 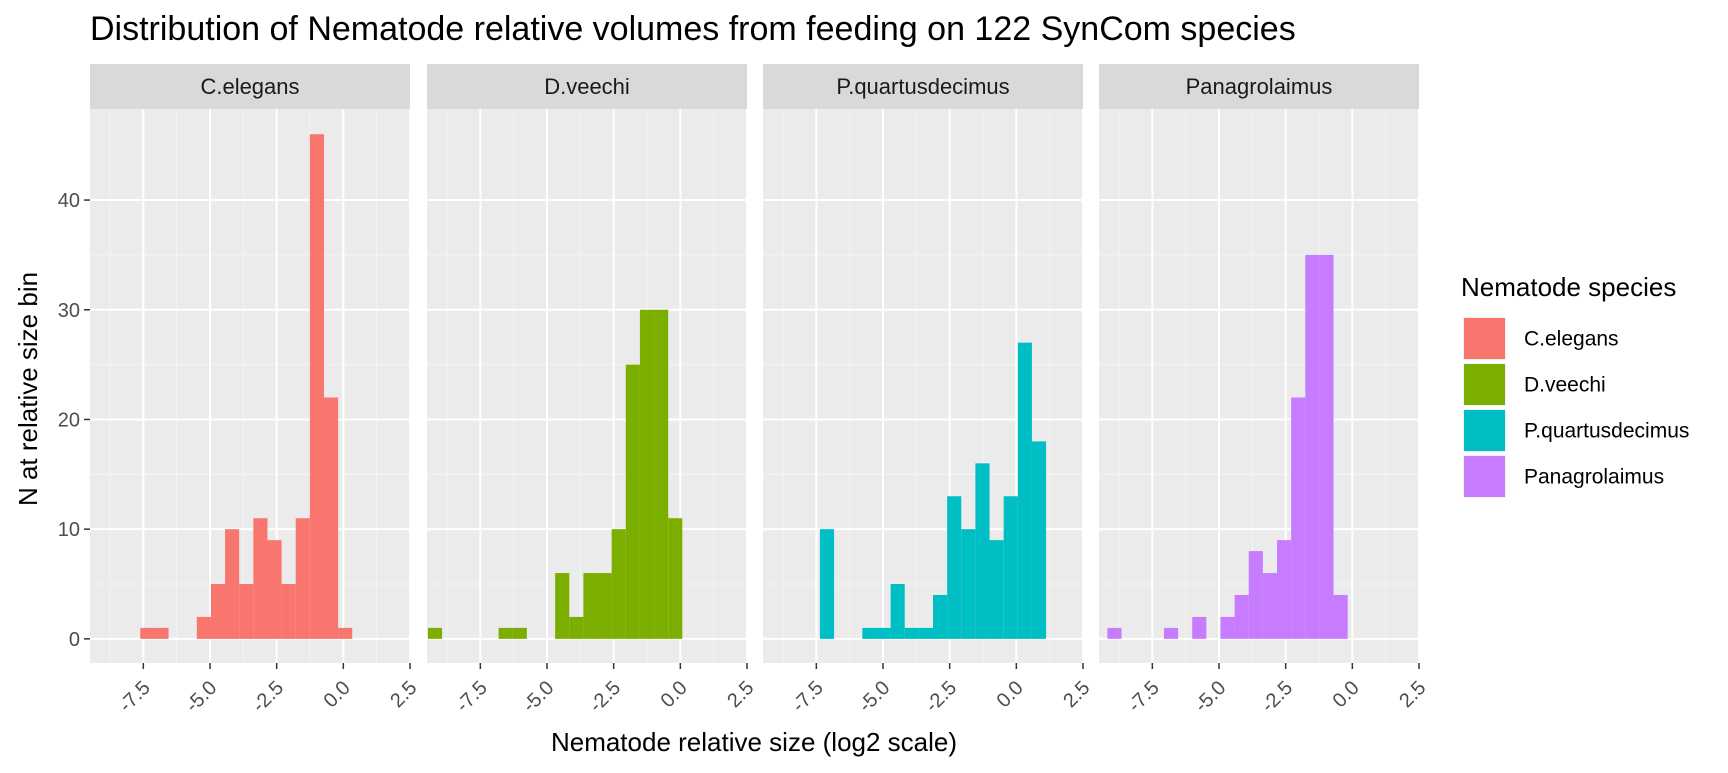 I want to click on legend-label: Panagrolaimus, so click(x=1594, y=477).